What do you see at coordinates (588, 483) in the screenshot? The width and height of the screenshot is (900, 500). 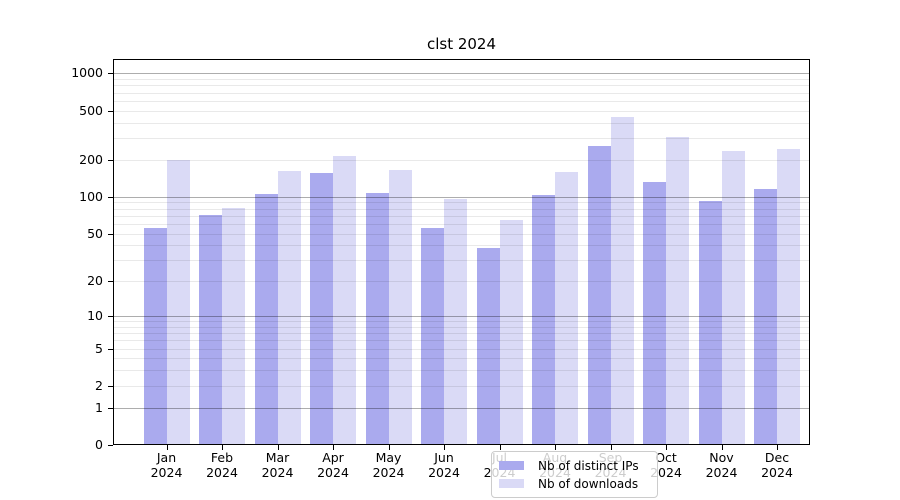 I see `legend-label-downloads: Nb of downloads` at bounding box center [588, 483].